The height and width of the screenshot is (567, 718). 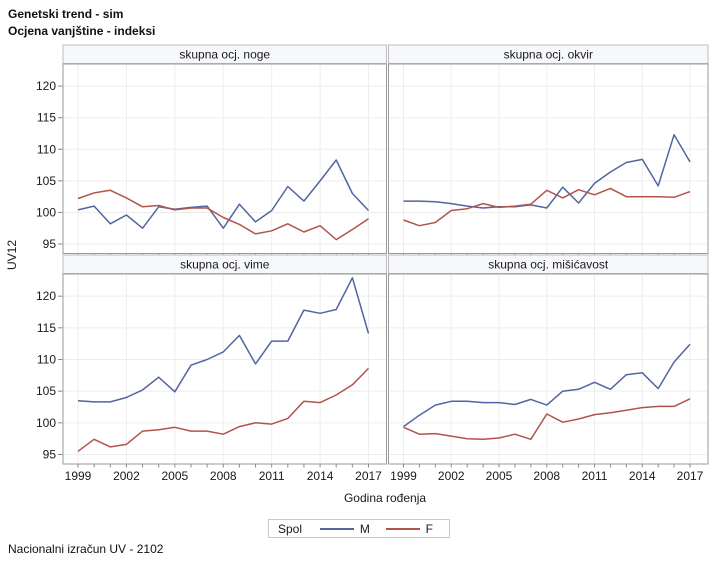 What do you see at coordinates (224, 55) in the screenshot?
I see `panel-title: skupna ocj. noge` at bounding box center [224, 55].